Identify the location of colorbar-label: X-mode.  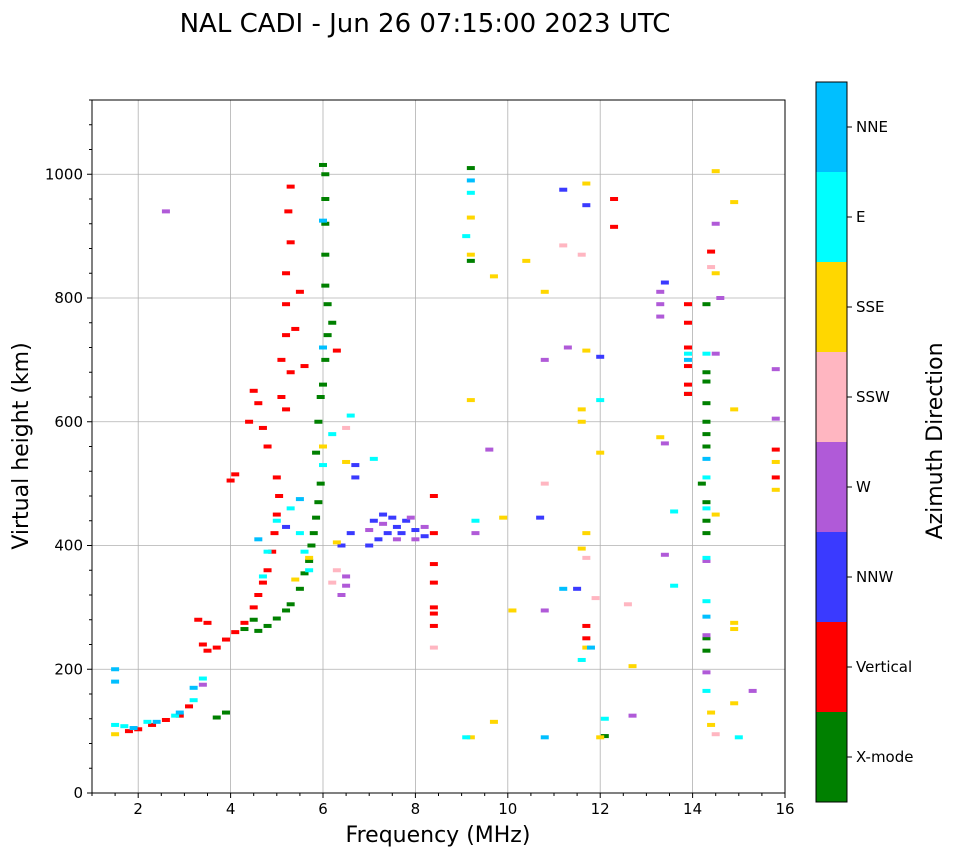
(884, 757).